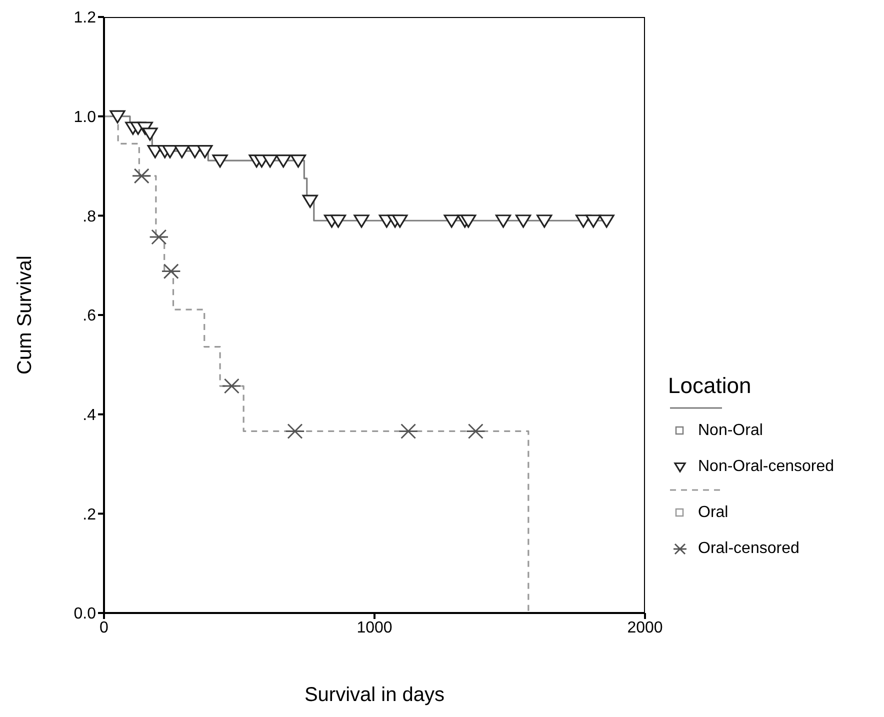  I want to click on y-tick-label: .2, so click(89, 515).